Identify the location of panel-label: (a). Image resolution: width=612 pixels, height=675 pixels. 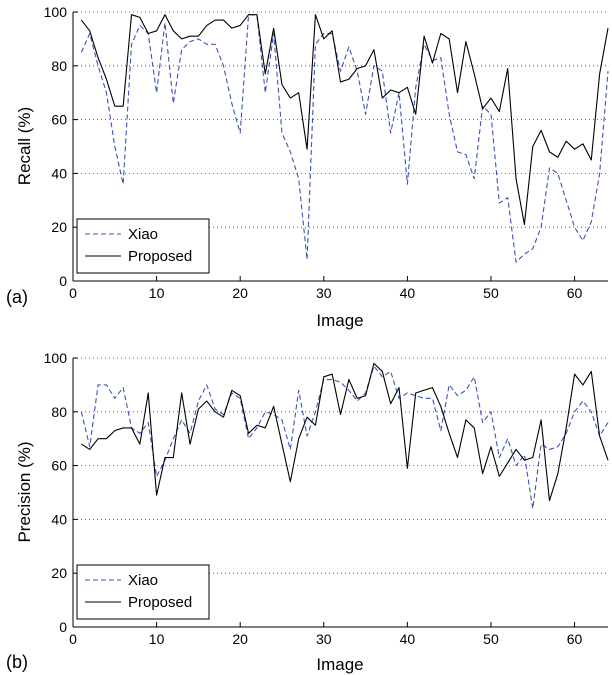
(17, 297).